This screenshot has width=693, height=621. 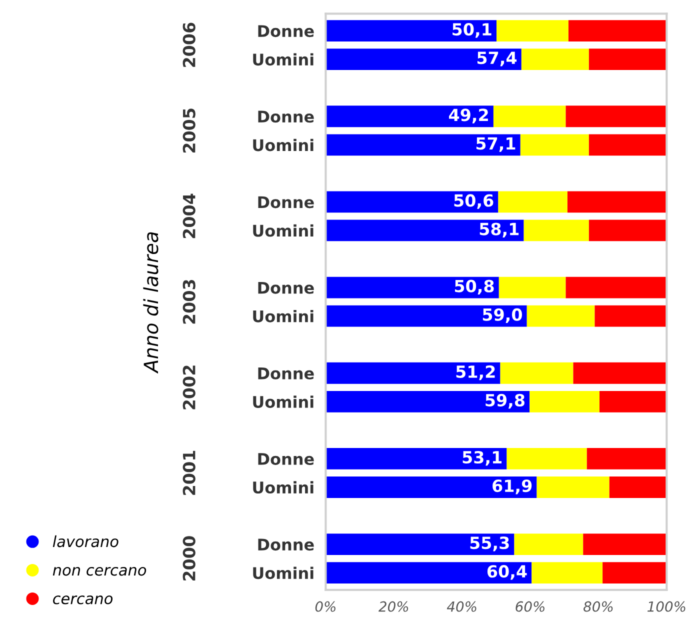 I want to click on x-tick-label: 40%, so click(x=461, y=606).